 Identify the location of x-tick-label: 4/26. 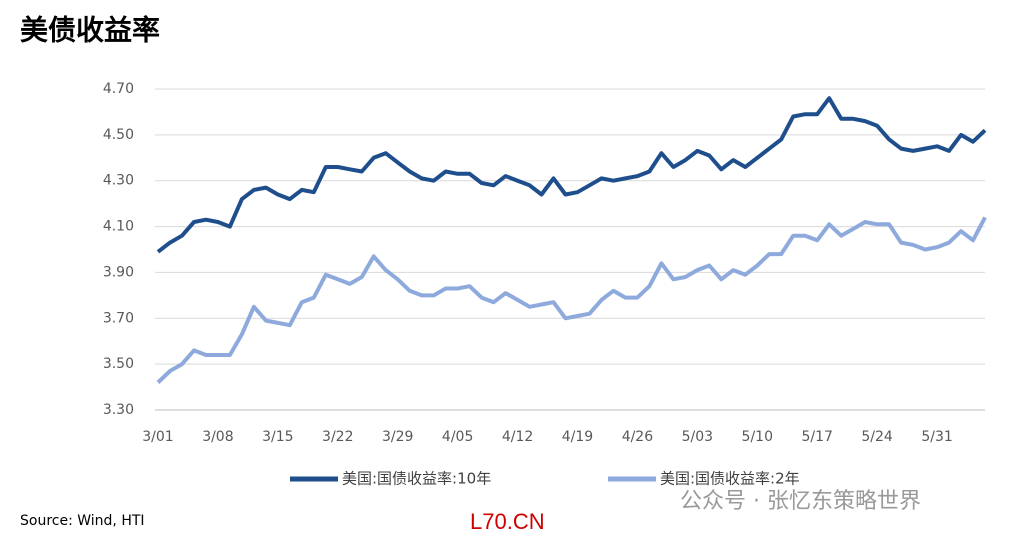
(638, 437).